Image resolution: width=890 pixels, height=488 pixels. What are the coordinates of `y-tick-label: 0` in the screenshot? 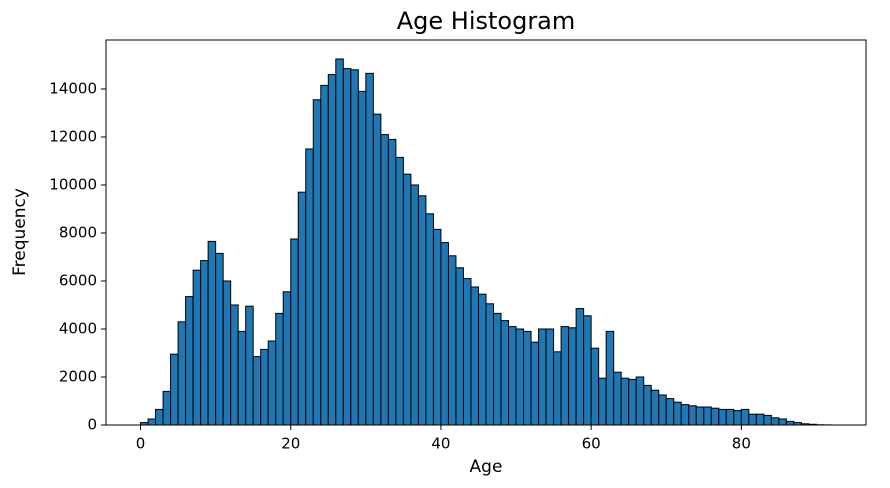 It's located at (92, 425).